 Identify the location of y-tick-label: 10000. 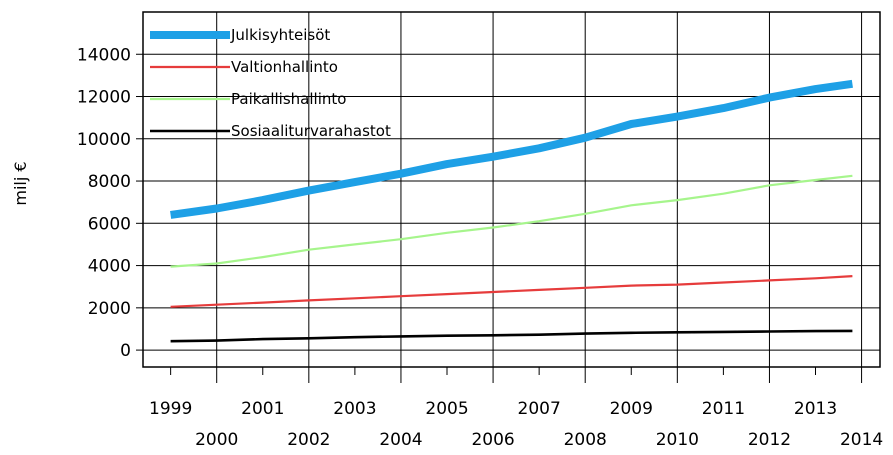
(104, 140).